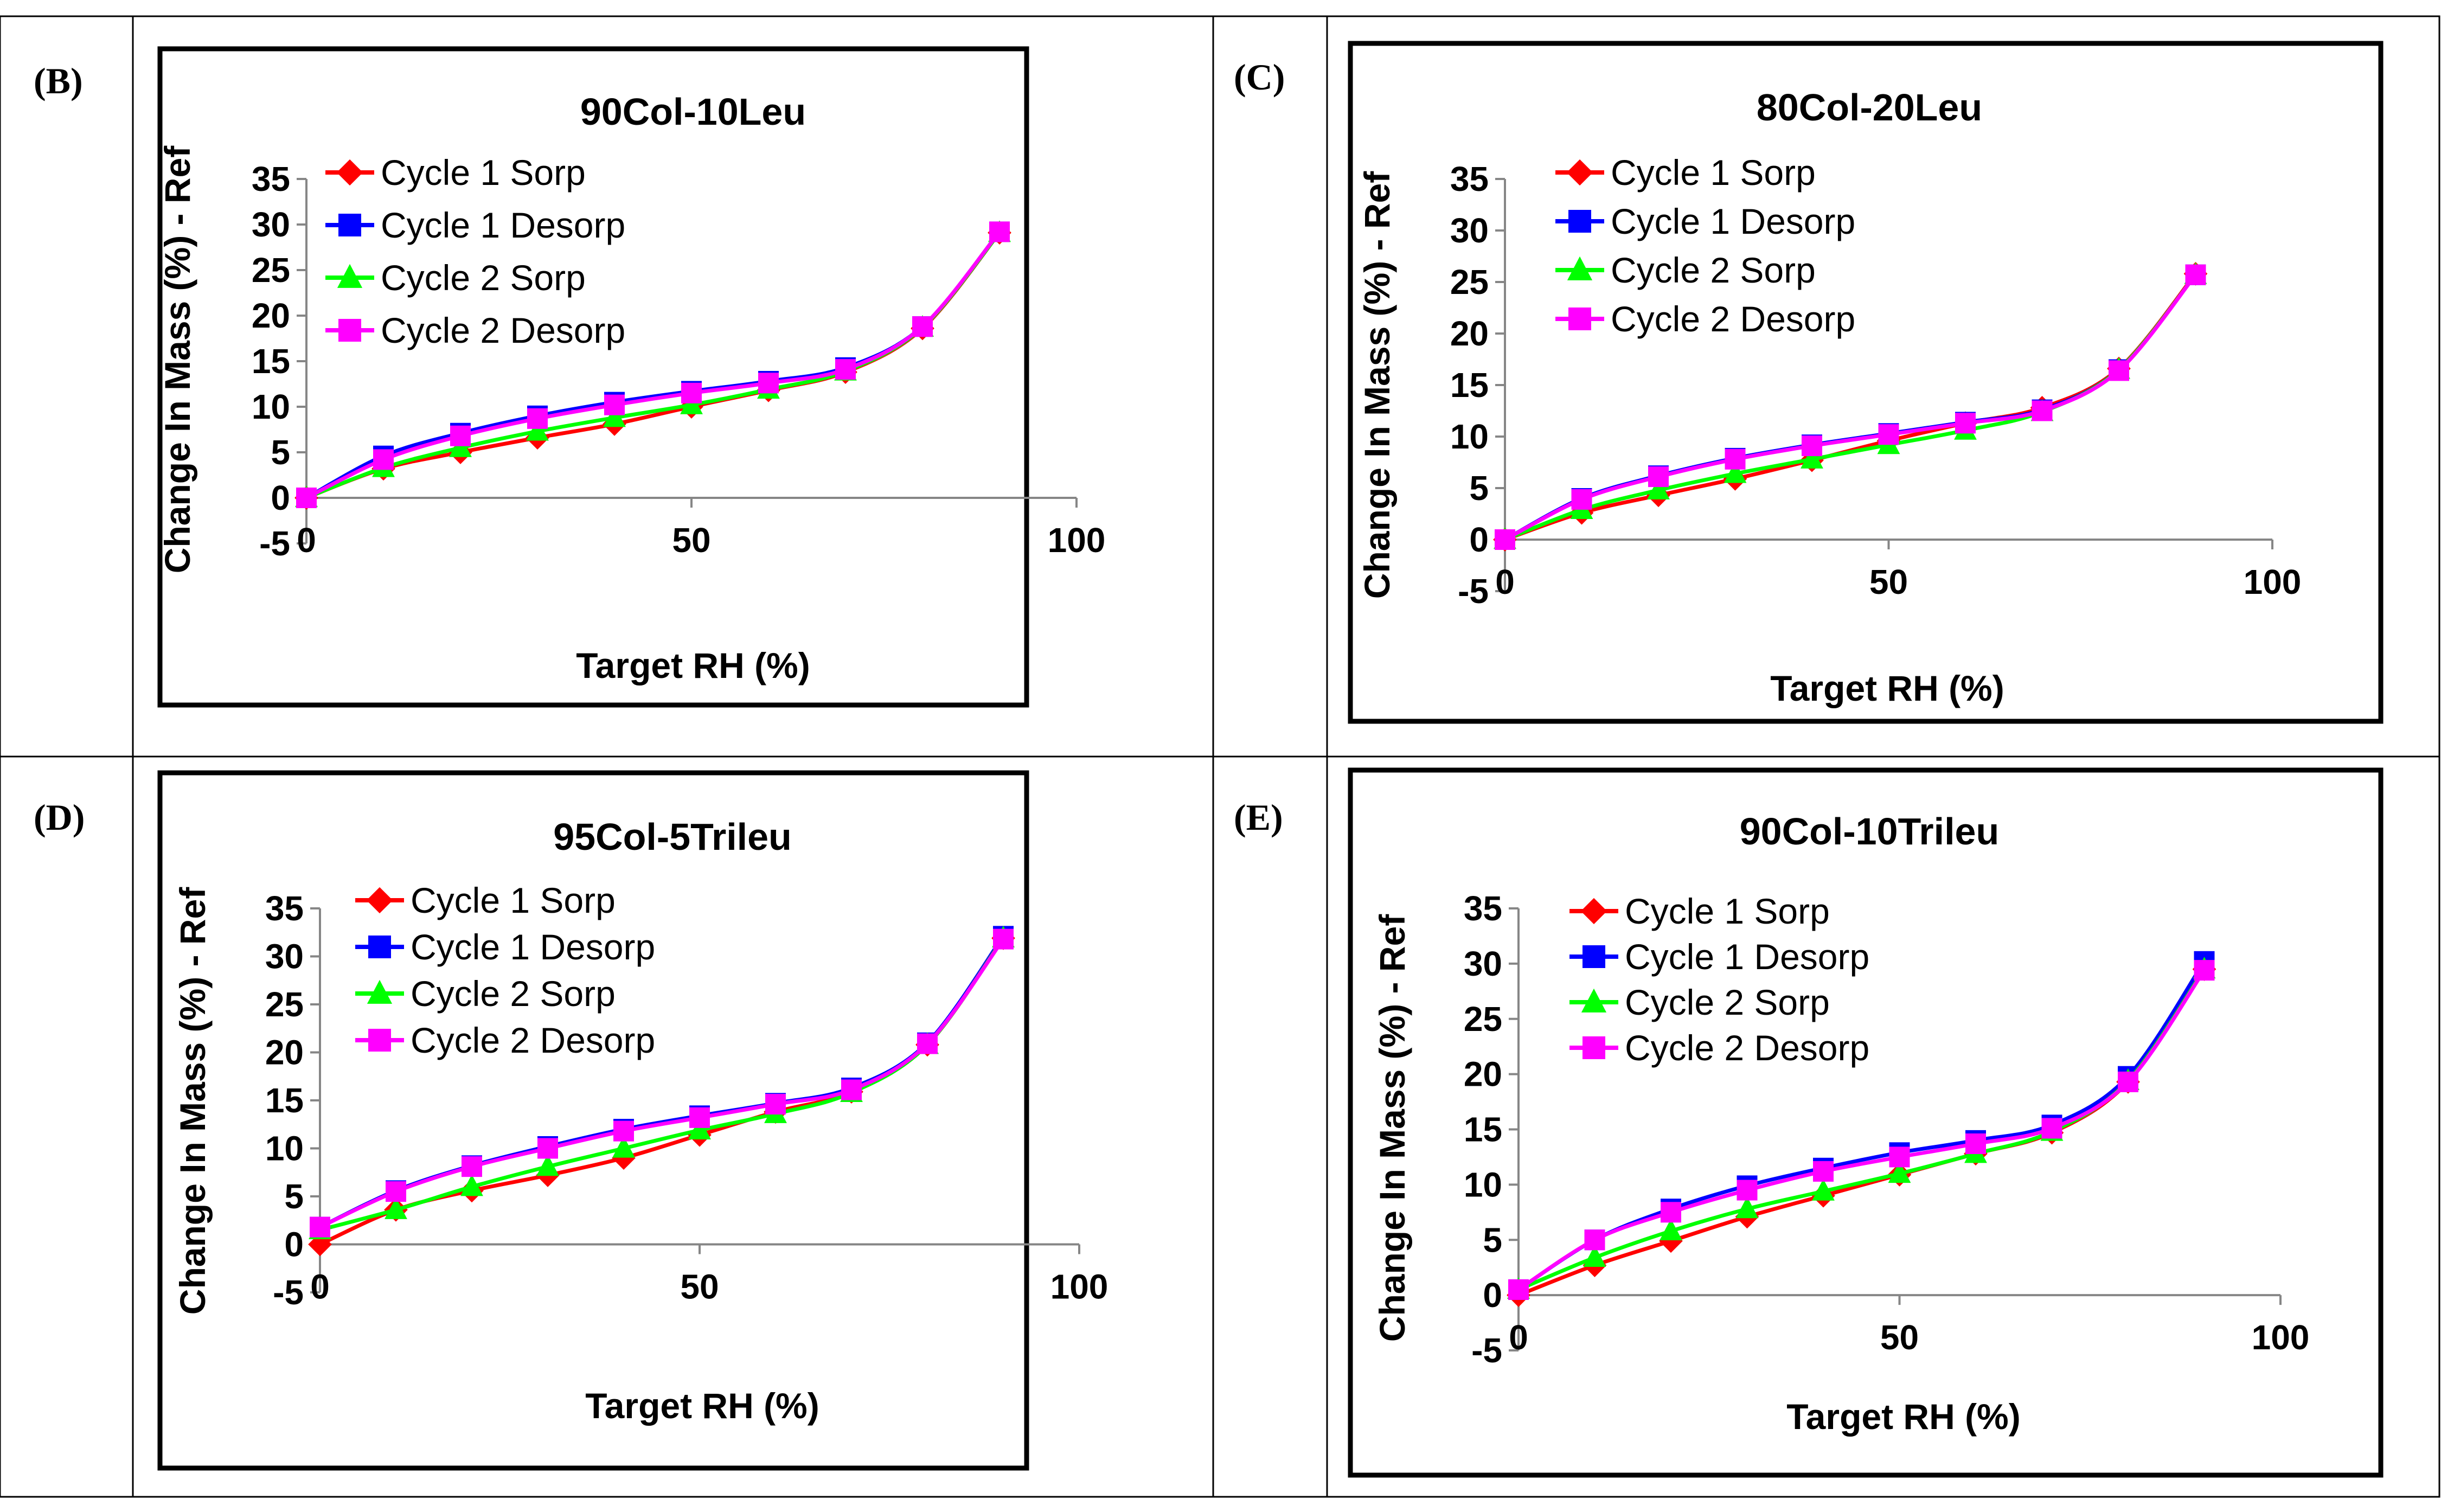 Image resolution: width=2441 pixels, height=1512 pixels. Describe the element at coordinates (700, 1286) in the screenshot. I see `x-tick-label: 50` at that location.